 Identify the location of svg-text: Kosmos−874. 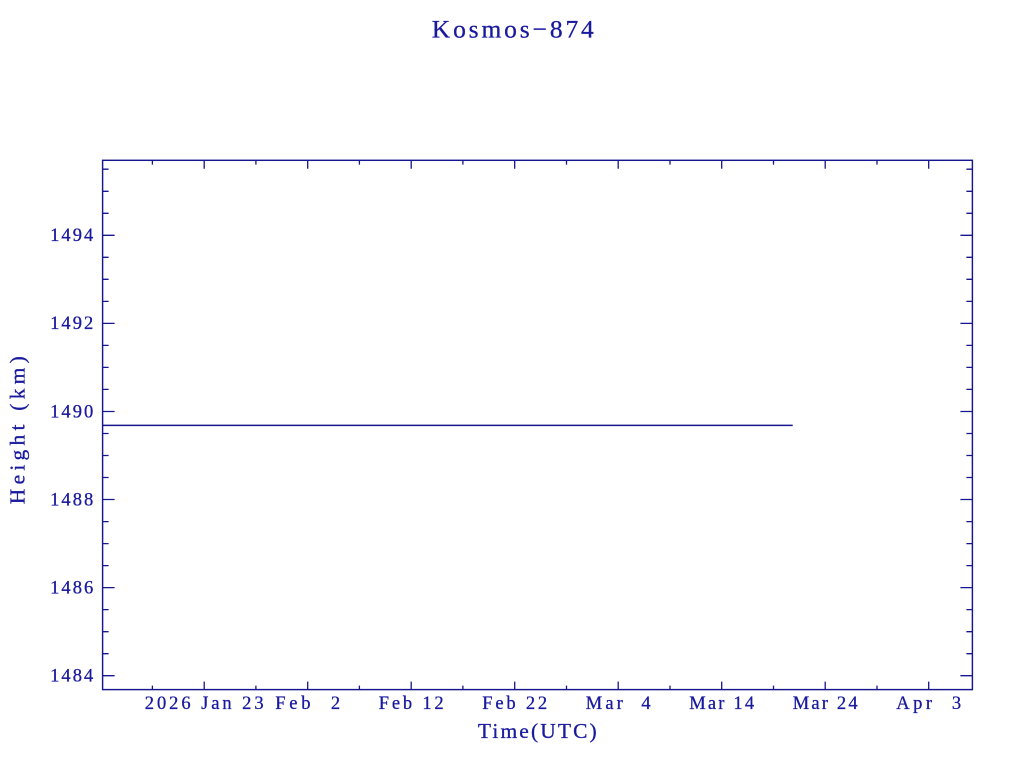
(513, 29).